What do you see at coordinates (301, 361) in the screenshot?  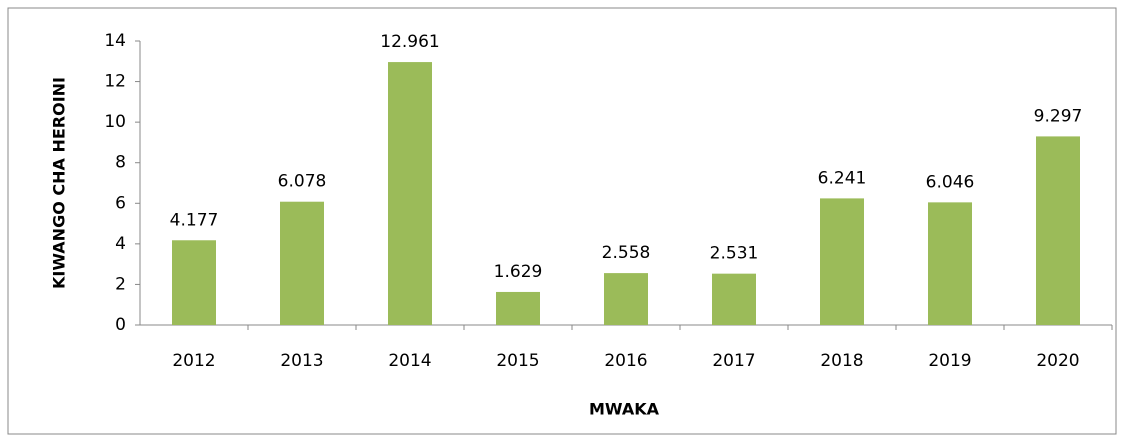 I see `x-tick-label: 2013` at bounding box center [301, 361].